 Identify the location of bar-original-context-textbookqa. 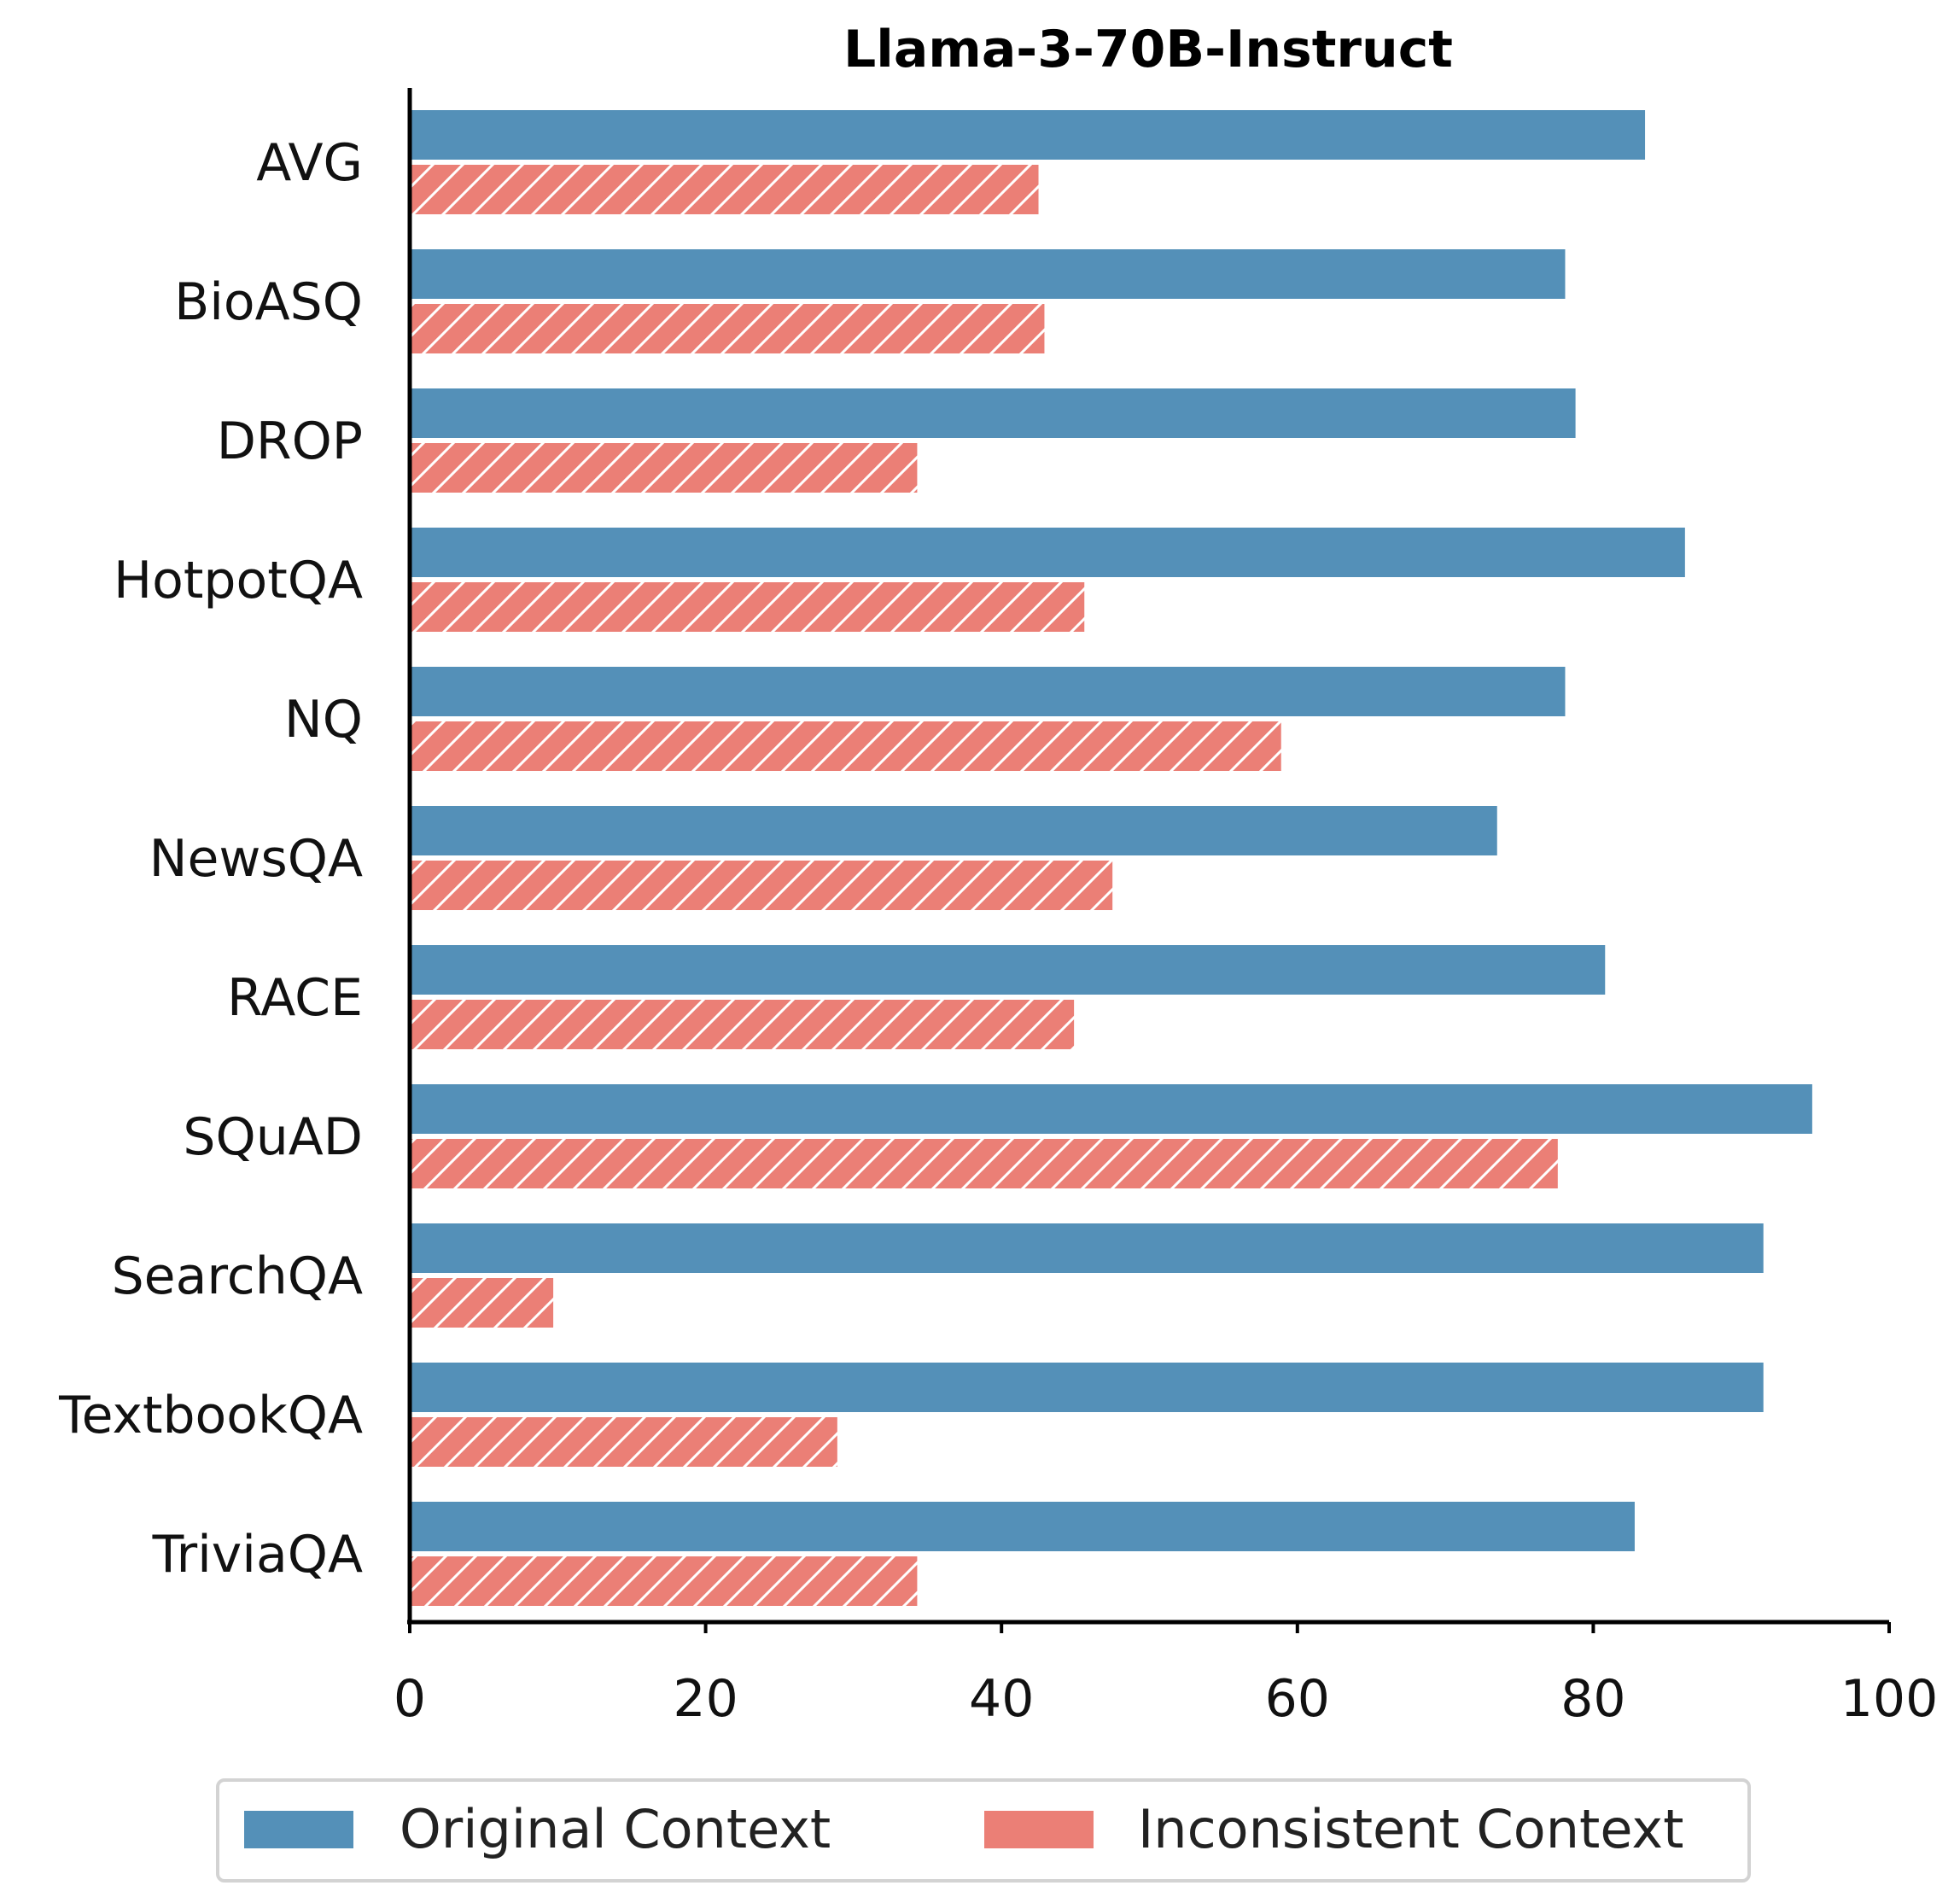
(1087, 1387).